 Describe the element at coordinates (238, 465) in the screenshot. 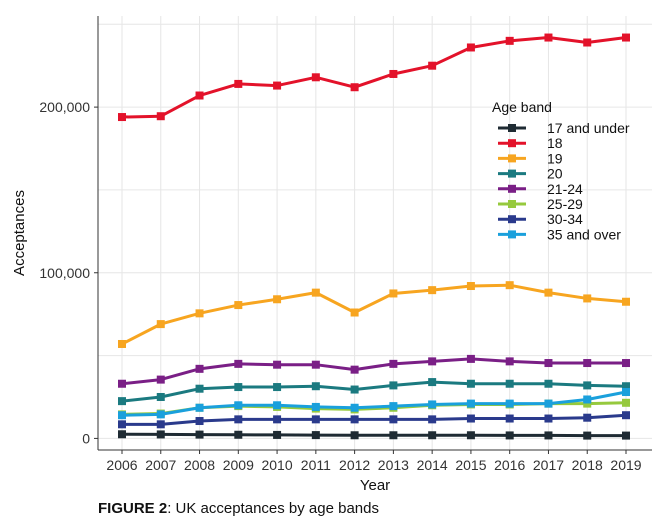

I see `x-tick-label: 2009` at that location.